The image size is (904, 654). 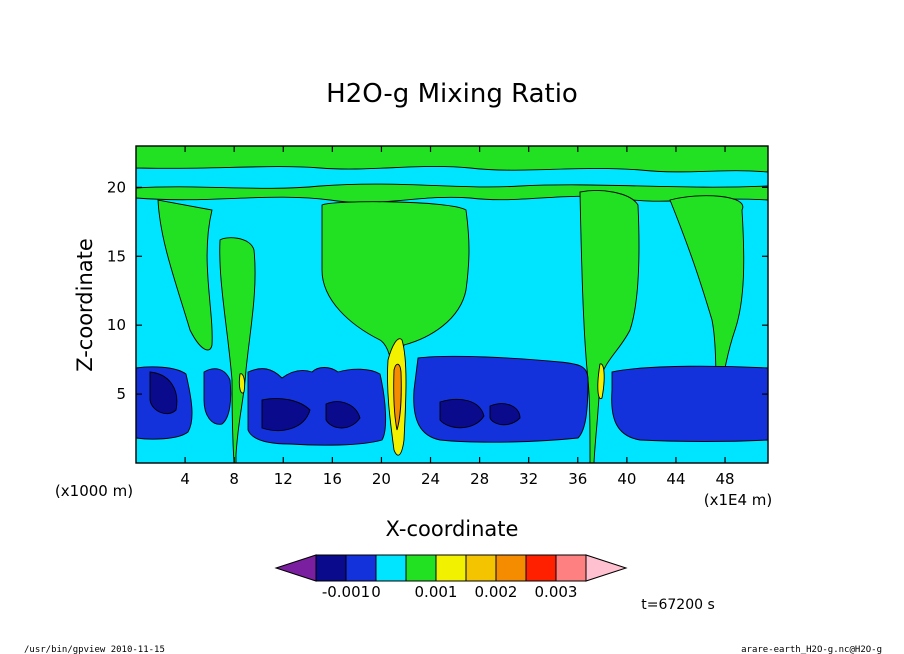 I want to click on x-tick-label: 36, so click(x=577, y=479).